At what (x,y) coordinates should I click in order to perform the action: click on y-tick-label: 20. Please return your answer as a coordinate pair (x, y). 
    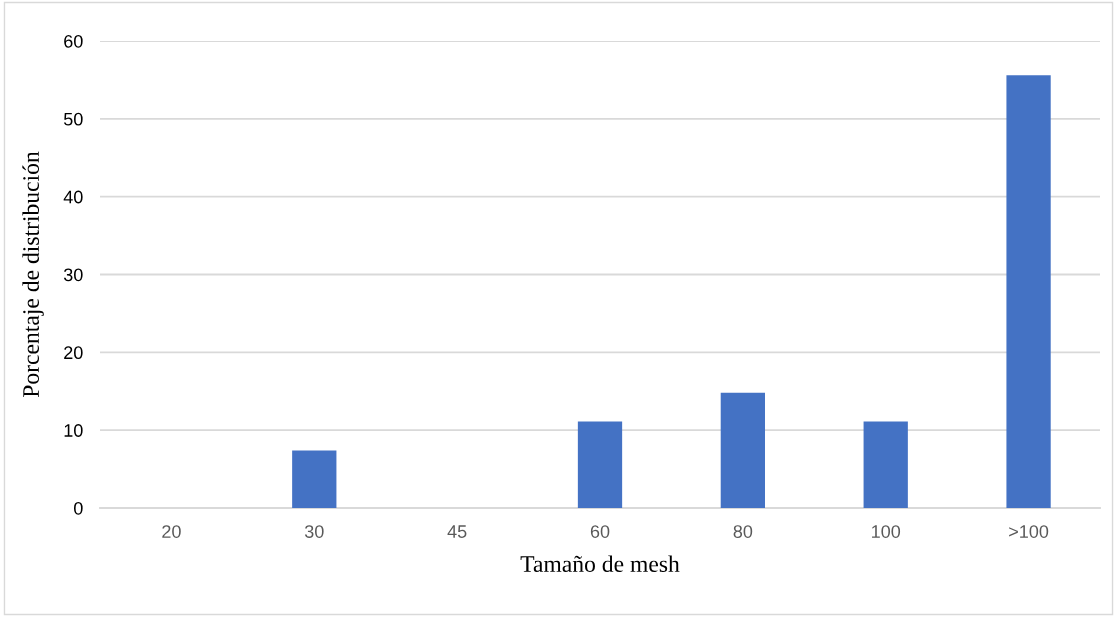
    Looking at the image, I should click on (73, 353).